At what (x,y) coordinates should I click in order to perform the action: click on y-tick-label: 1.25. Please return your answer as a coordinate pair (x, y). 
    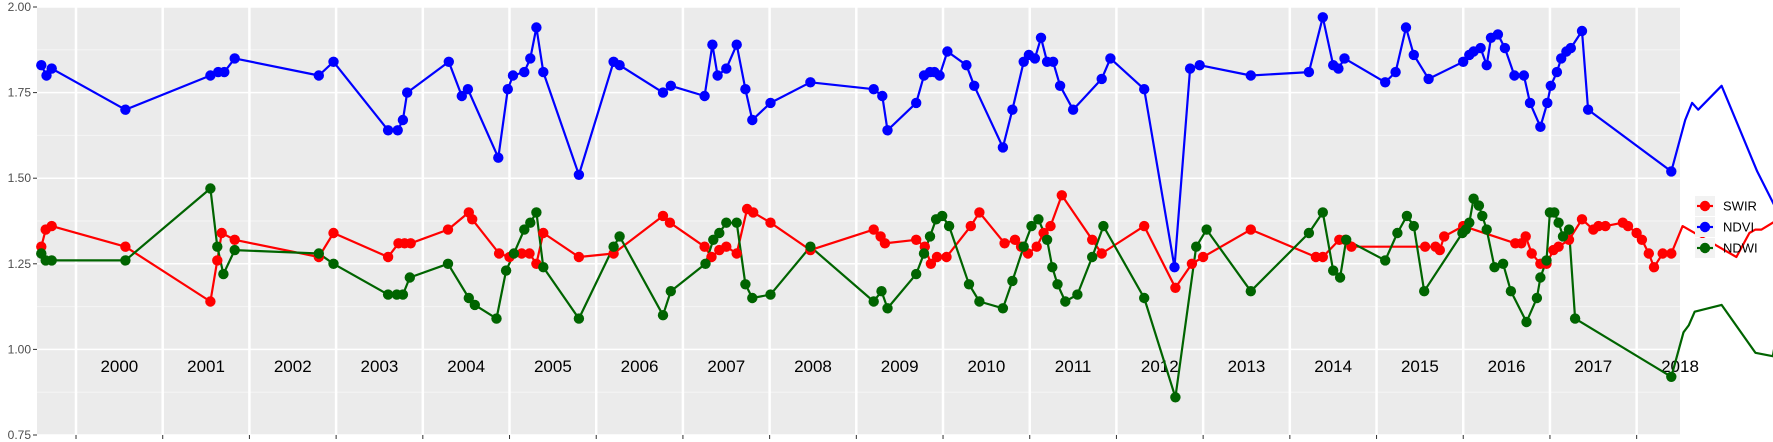
    Looking at the image, I should click on (20, 264).